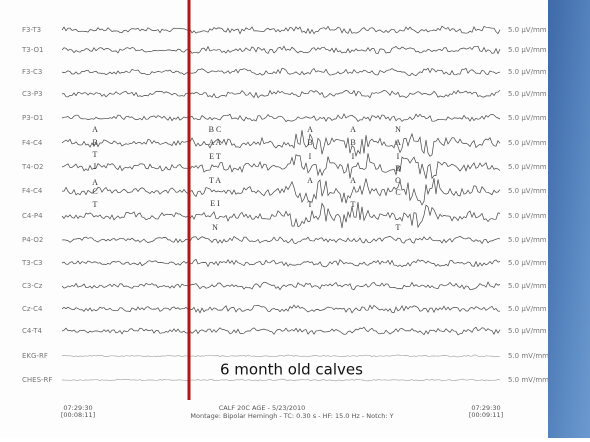 The width and height of the screenshot is (590, 442). What do you see at coordinates (32, 94) in the screenshot?
I see `channel-label: C3-P3` at bounding box center [32, 94].